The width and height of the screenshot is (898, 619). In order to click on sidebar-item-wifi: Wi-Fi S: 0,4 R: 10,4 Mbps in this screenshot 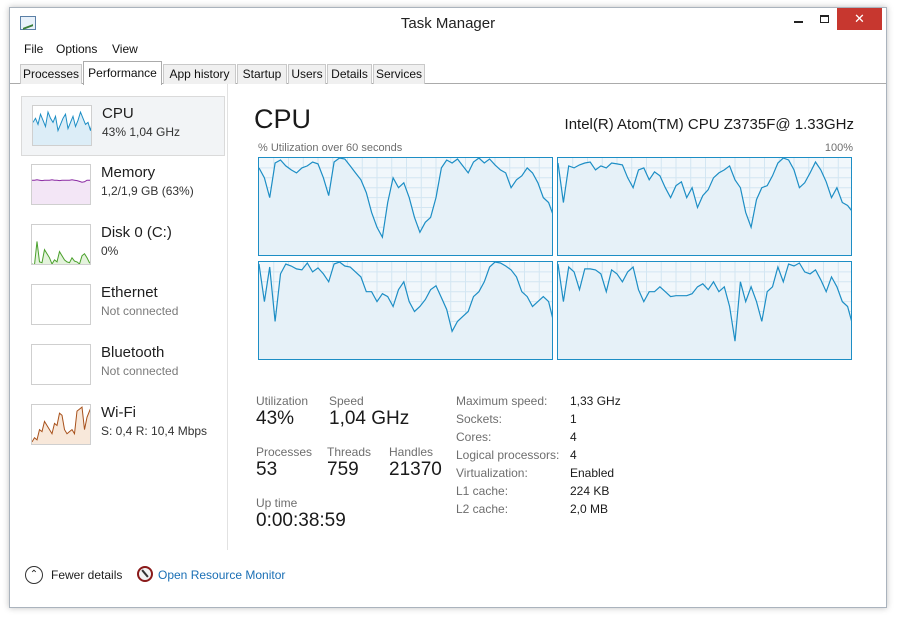, I will do `click(123, 426)`.